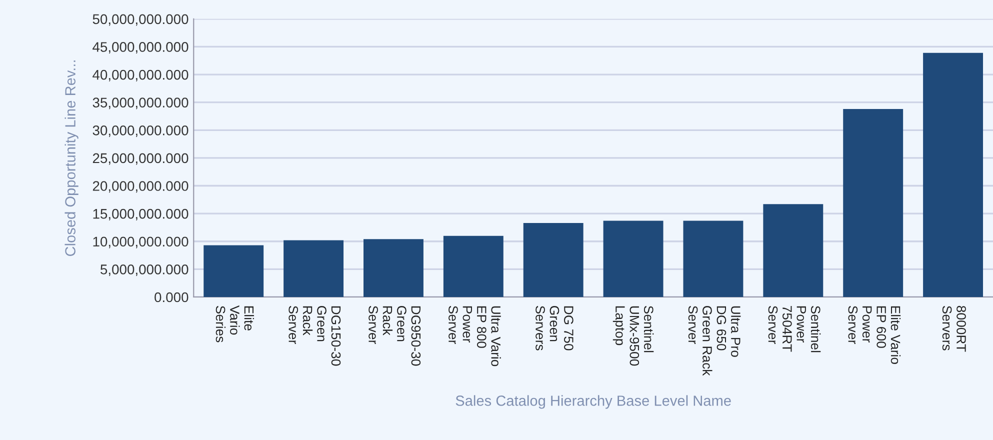 The width and height of the screenshot is (993, 440). I want to click on x-tick-label: Elite Vario EP 600 Power Server, so click(874, 335).